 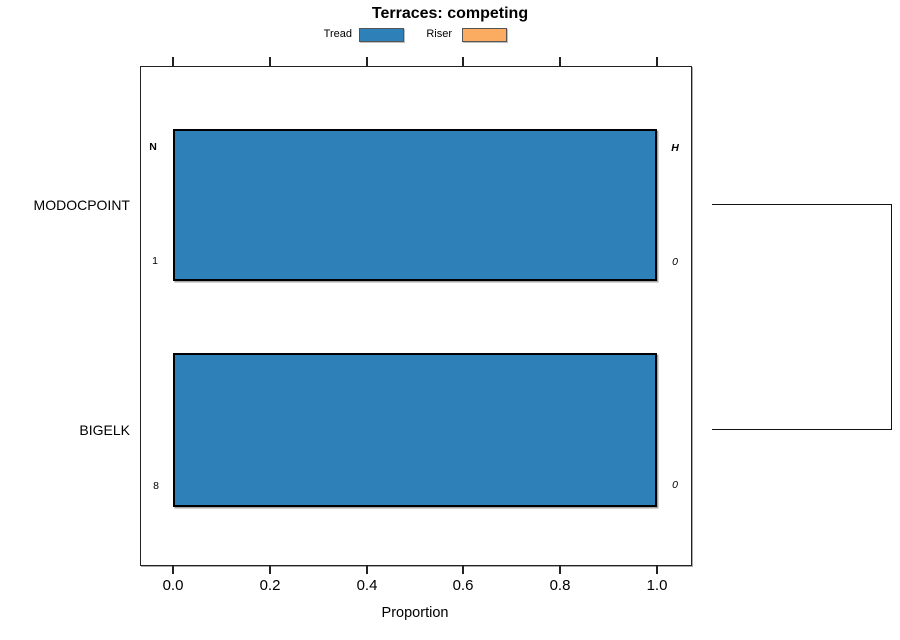 What do you see at coordinates (675, 485) in the screenshot?
I see `annotation-h-bigelk: 0` at bounding box center [675, 485].